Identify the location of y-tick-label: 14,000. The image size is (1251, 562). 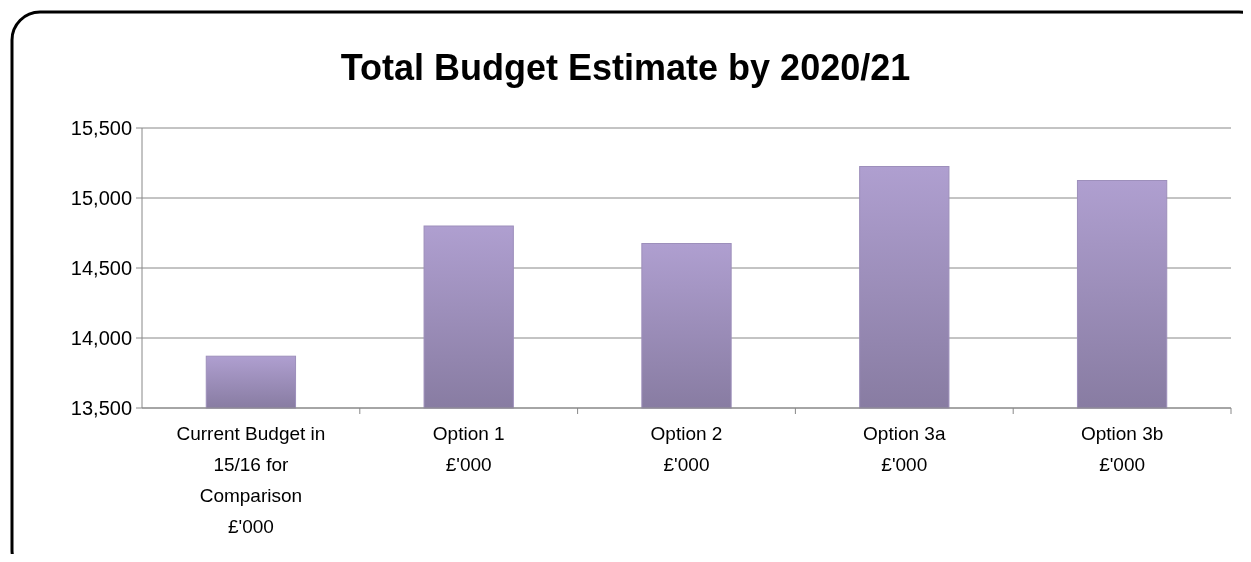
(101, 338).